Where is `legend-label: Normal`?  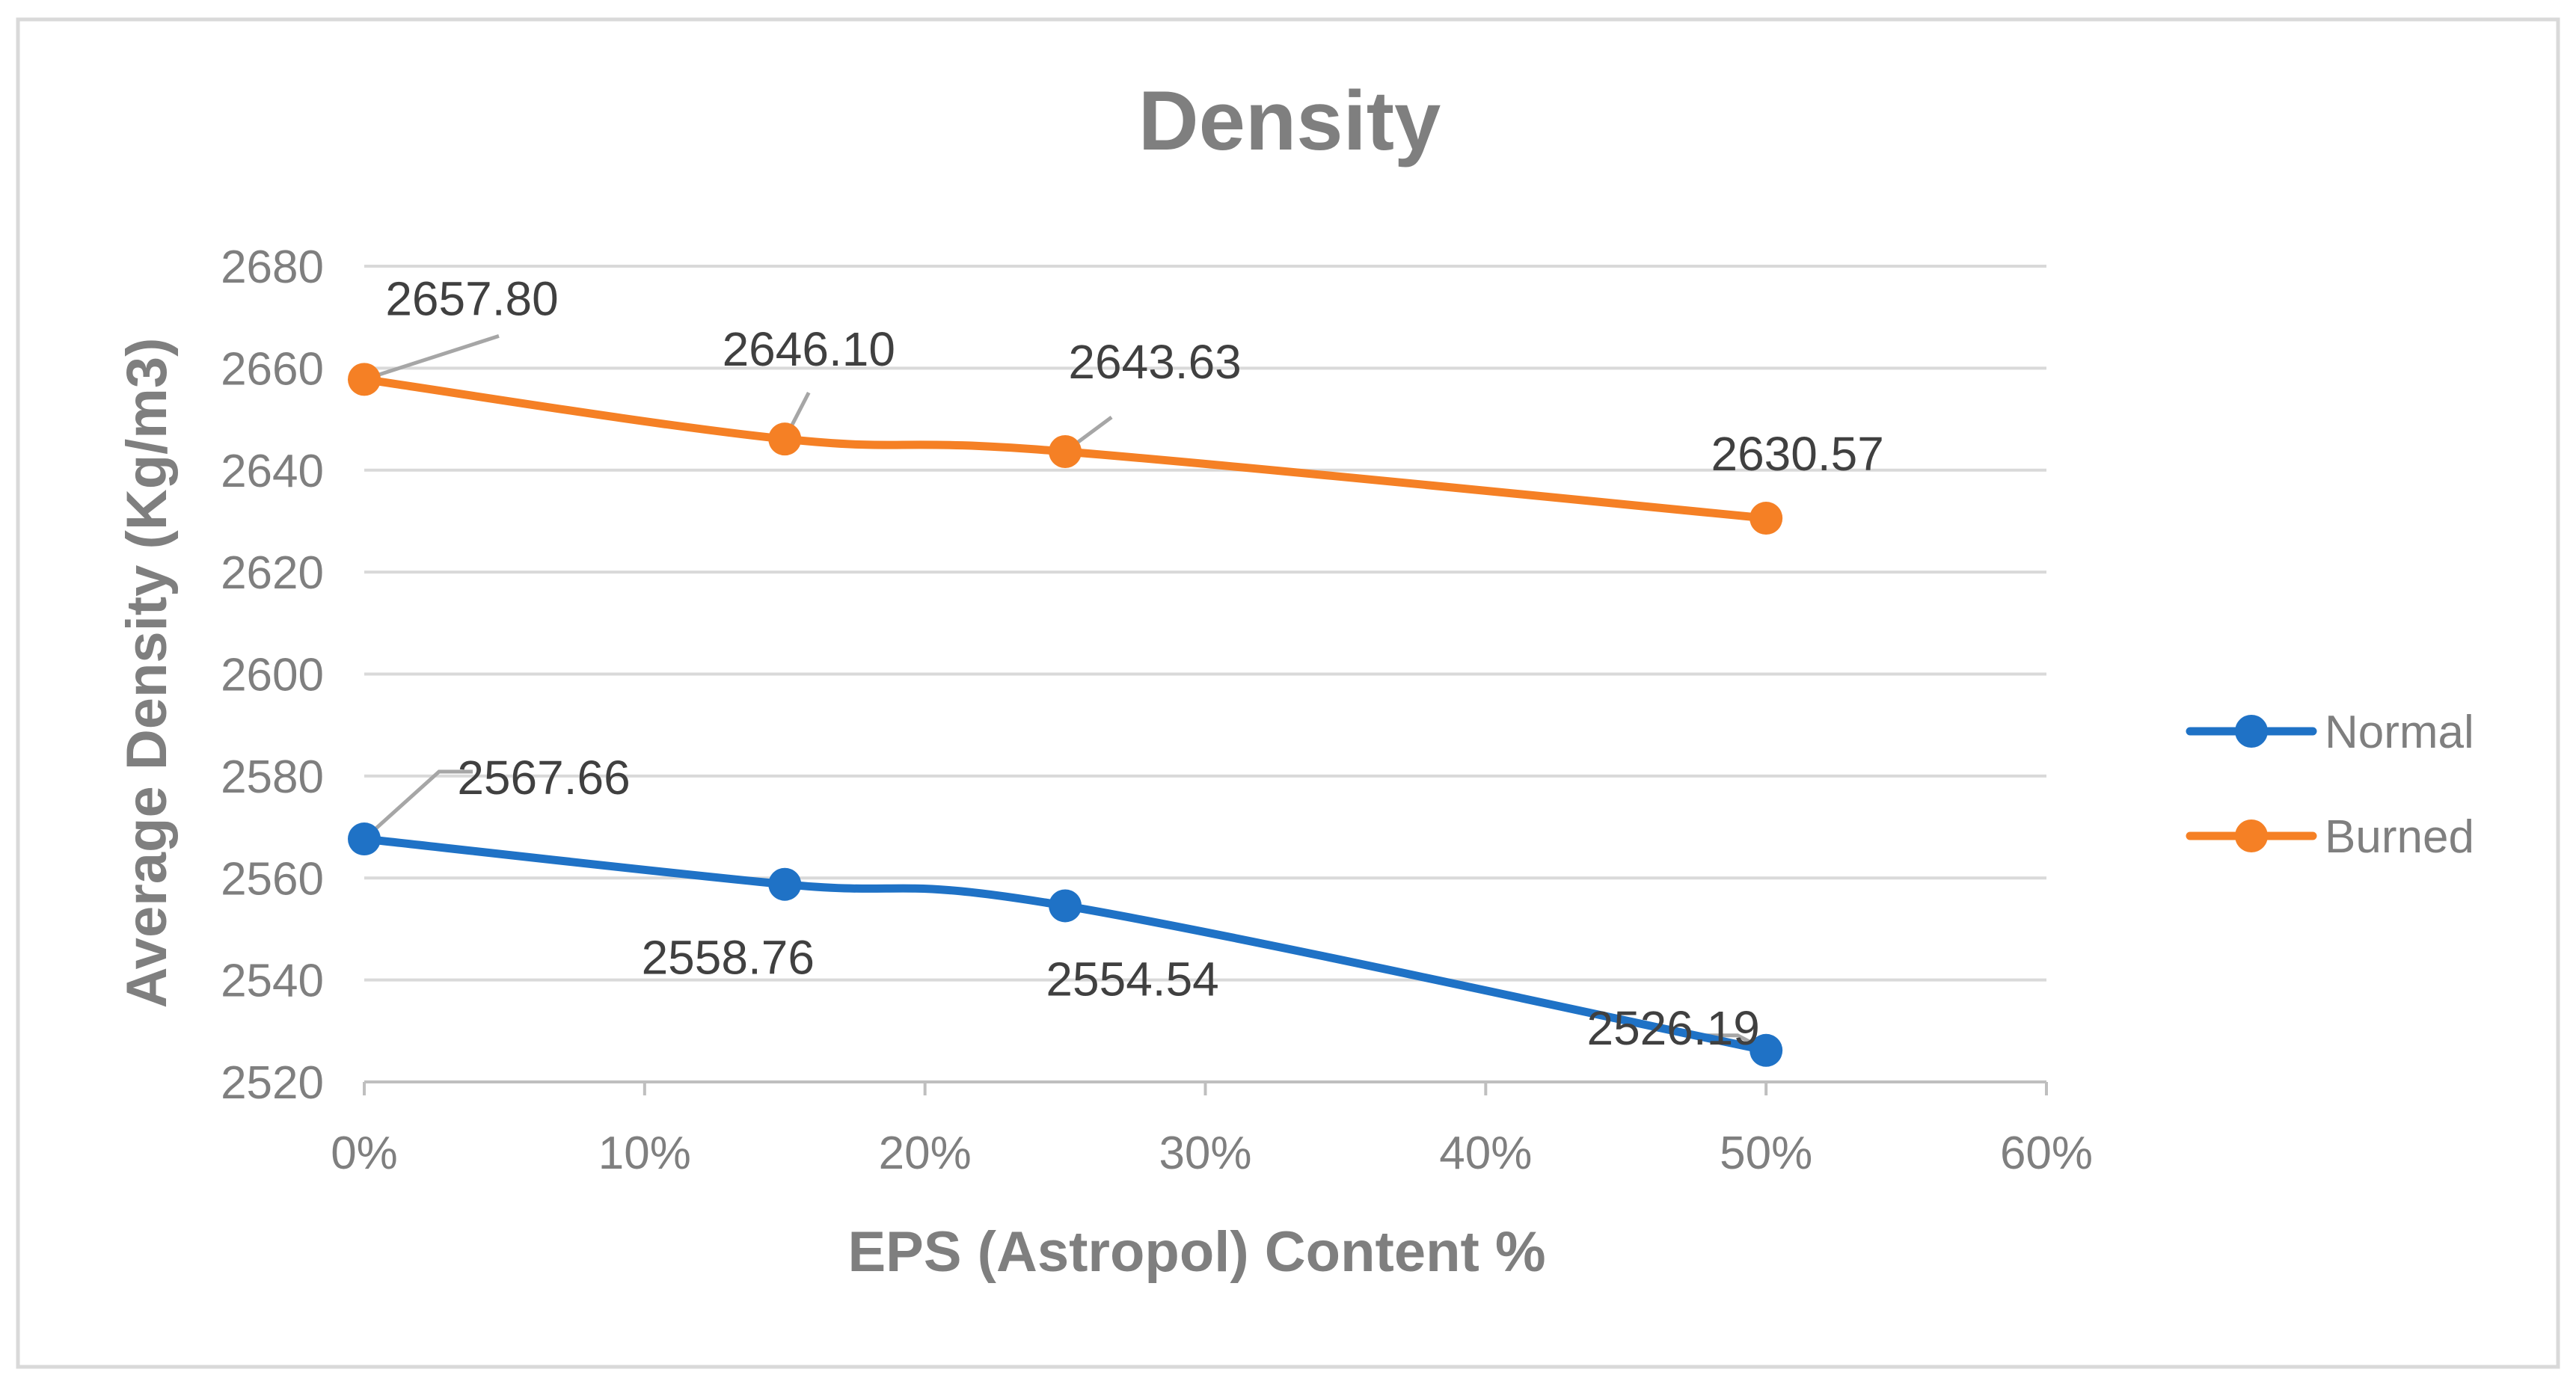
legend-label: Normal is located at coordinates (2399, 732).